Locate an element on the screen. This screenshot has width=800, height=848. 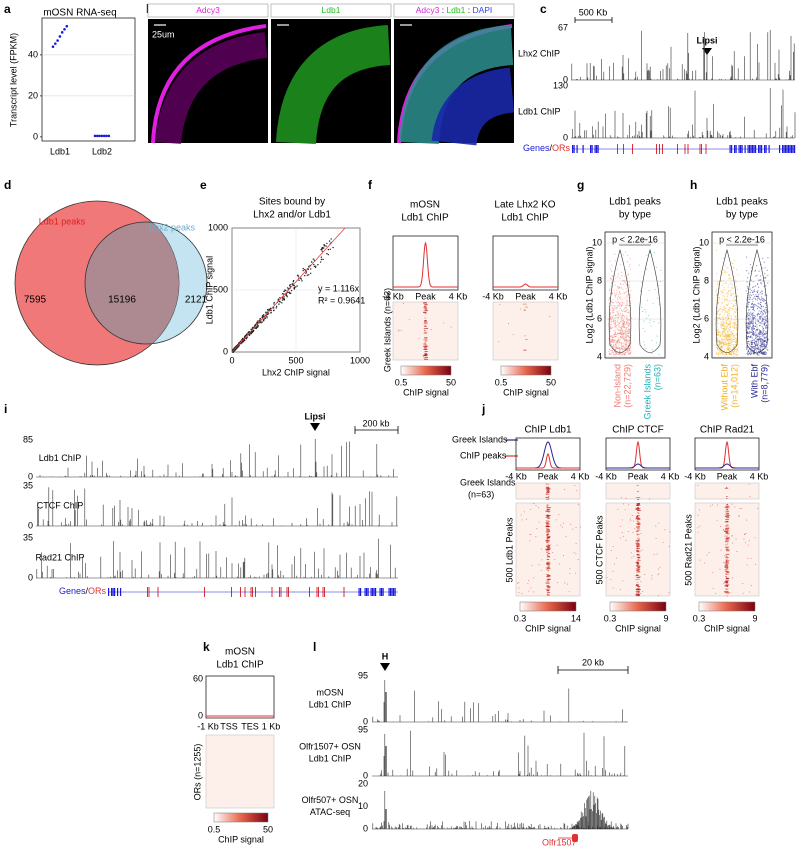
track-label: Olfr1507+ OSN is located at coordinates (330, 746).